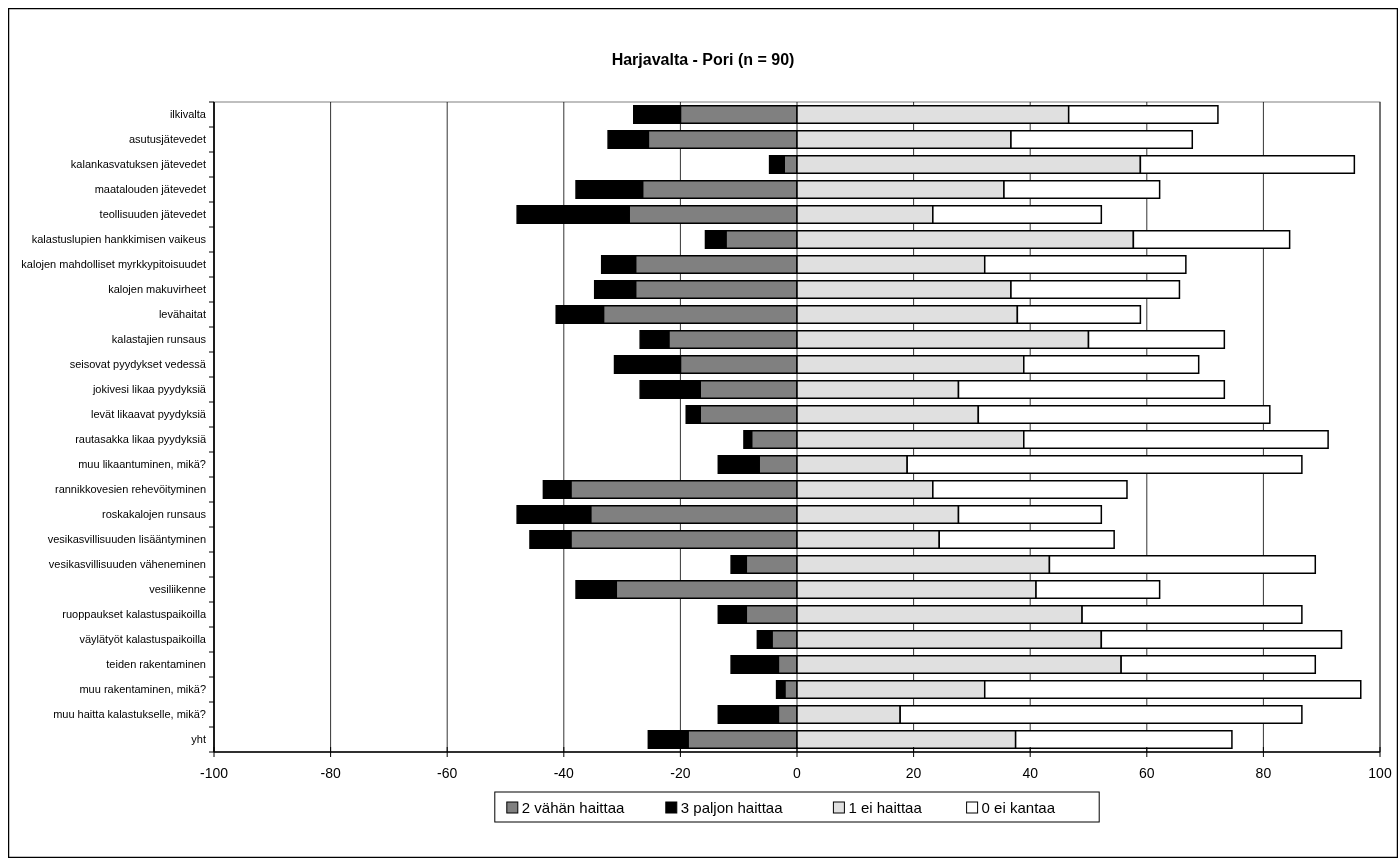 This screenshot has height=858, width=1398. What do you see at coordinates (182, 314) in the screenshot?
I see `y-tick-label: levähaitat` at bounding box center [182, 314].